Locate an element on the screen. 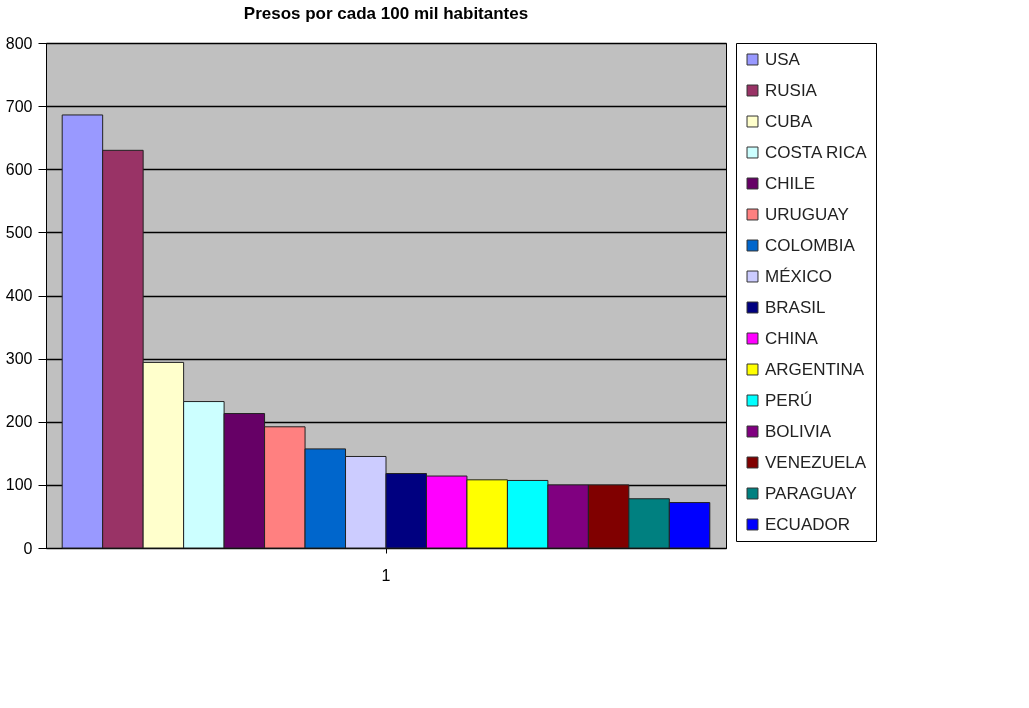  legend-label: URUGUAY is located at coordinates (807, 214).